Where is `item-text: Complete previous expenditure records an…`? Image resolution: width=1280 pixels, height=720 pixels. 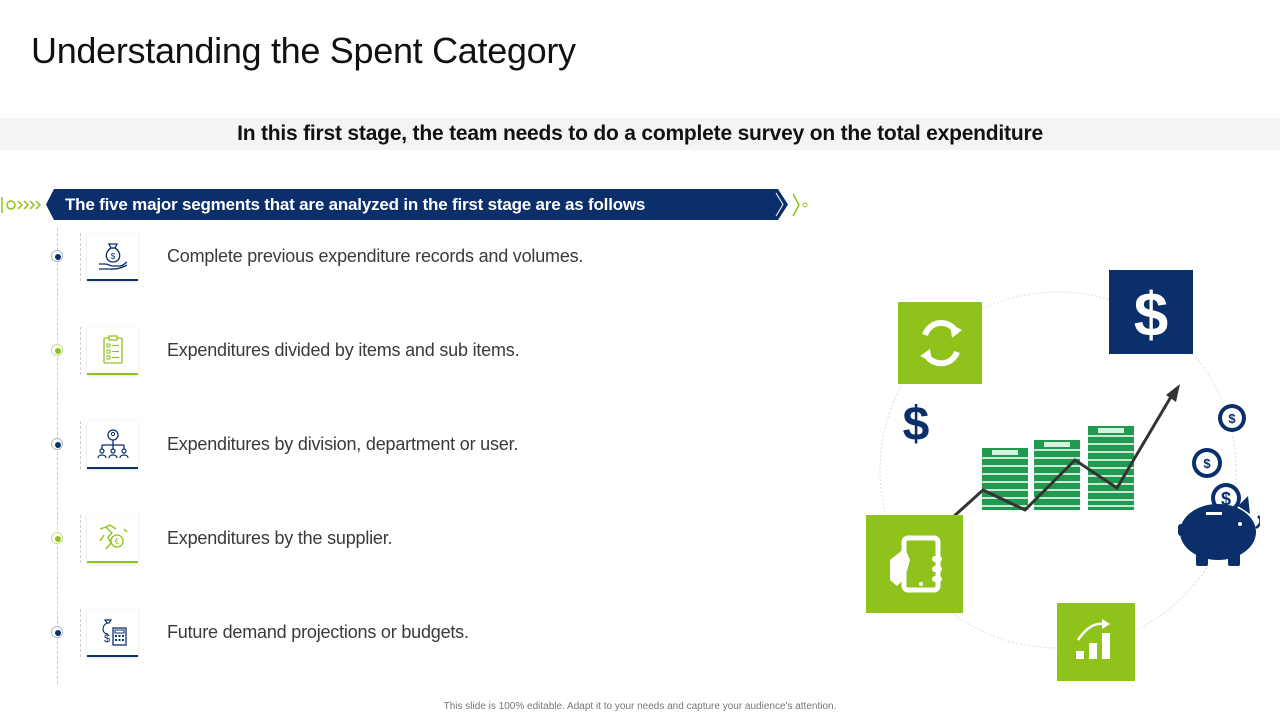
item-text: Complete previous expenditure records an… is located at coordinates (375, 256).